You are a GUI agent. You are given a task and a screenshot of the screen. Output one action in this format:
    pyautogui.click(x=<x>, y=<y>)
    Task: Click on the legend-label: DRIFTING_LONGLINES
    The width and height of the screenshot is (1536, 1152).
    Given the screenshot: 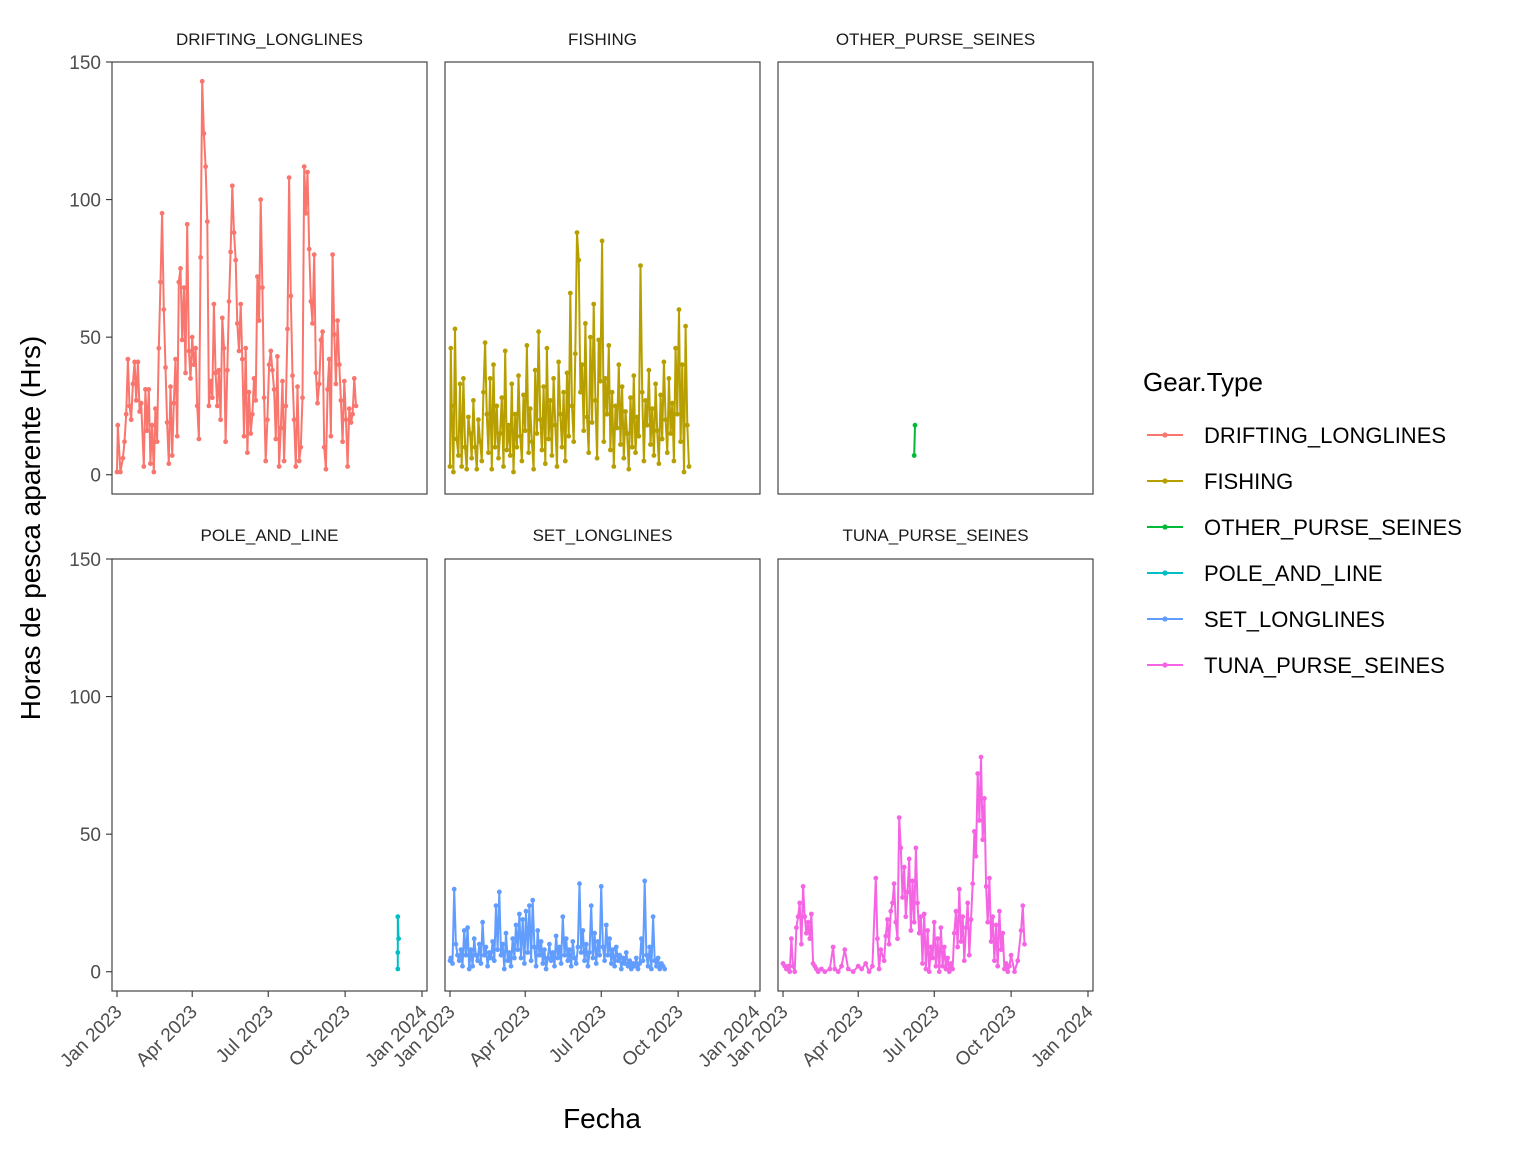 What is the action you would take?
    pyautogui.click(x=1325, y=435)
    